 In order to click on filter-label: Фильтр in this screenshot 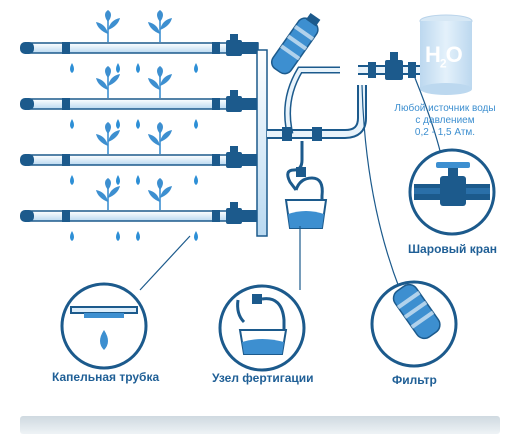, I will do `click(414, 380)`.